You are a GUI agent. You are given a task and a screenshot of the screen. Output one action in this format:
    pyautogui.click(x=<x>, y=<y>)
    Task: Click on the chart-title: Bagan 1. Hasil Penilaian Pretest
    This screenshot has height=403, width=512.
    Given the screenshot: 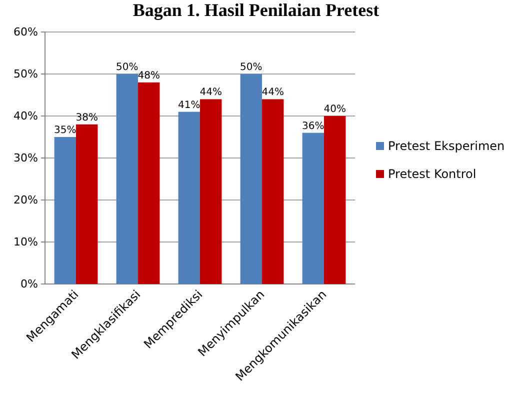 What is the action you would take?
    pyautogui.click(x=256, y=10)
    